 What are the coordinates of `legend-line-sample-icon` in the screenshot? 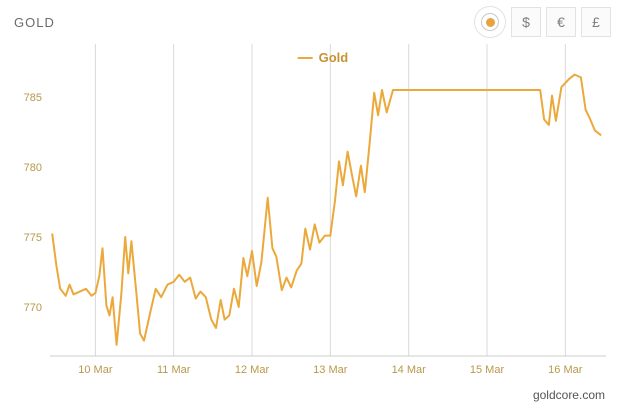 It's located at (305, 57).